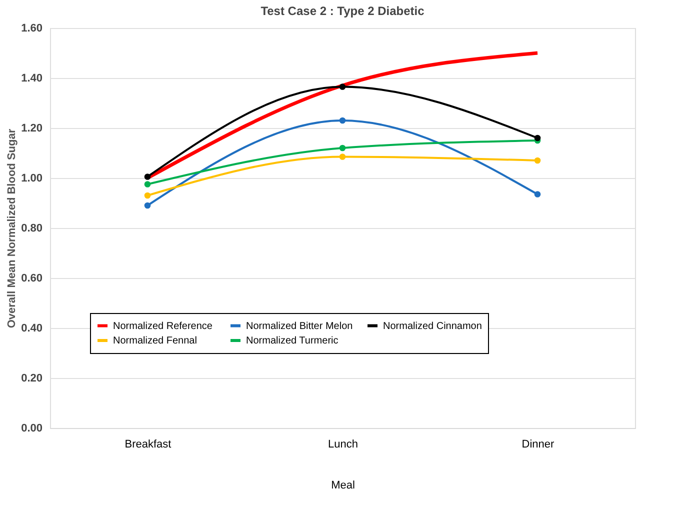 Image resolution: width=678 pixels, height=510 pixels. What do you see at coordinates (31, 178) in the screenshot?
I see `y-tick-label: 1.00` at bounding box center [31, 178].